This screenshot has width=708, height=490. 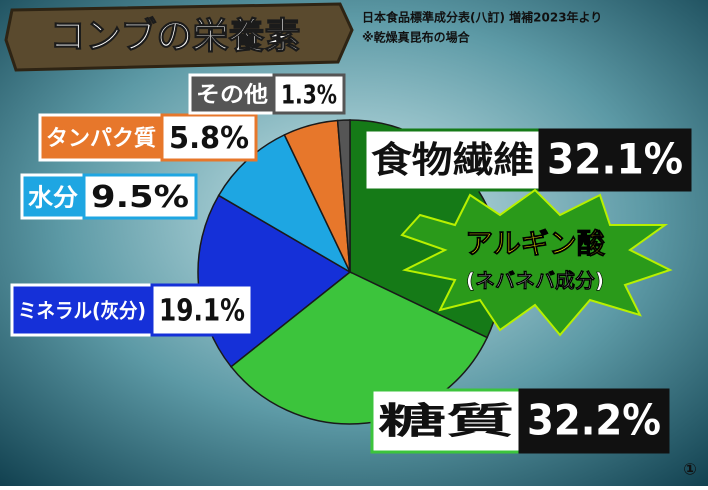 What do you see at coordinates (82, 311) in the screenshot?
I see `label-name: ミネラル(灰分)` at bounding box center [82, 311].